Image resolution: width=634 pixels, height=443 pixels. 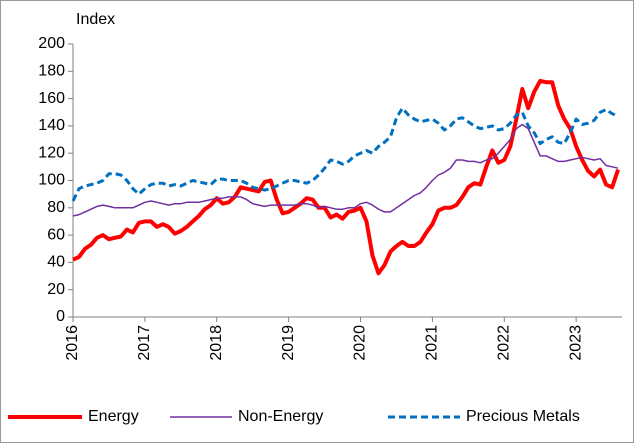 I want to click on y-tick-label: 40, so click(x=56, y=262).